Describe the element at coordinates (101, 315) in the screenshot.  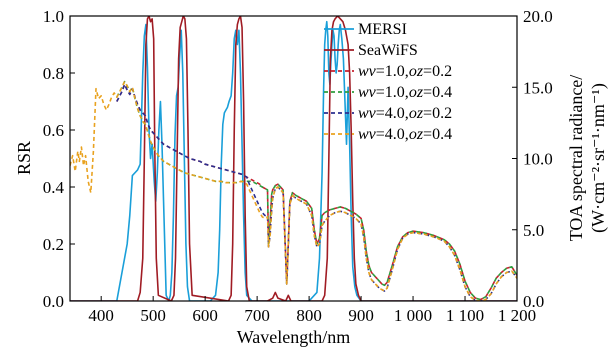
I see `x-tick-label: 400` at that location.